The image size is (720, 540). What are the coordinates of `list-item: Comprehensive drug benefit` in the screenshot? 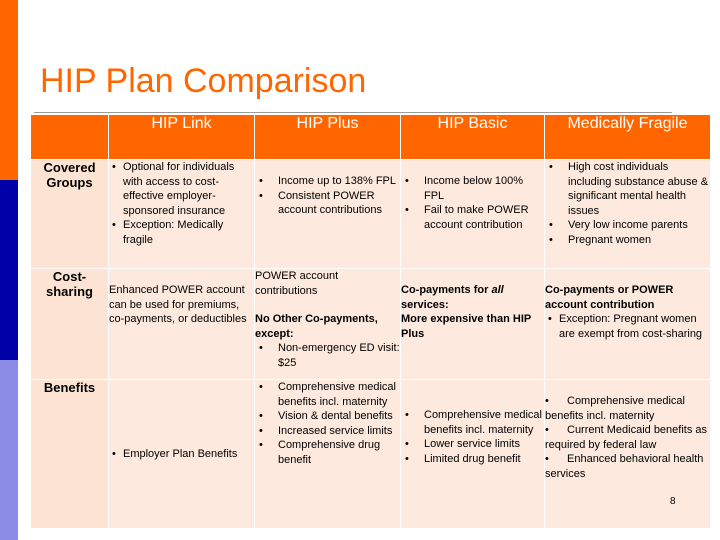 It's located at (327, 452).